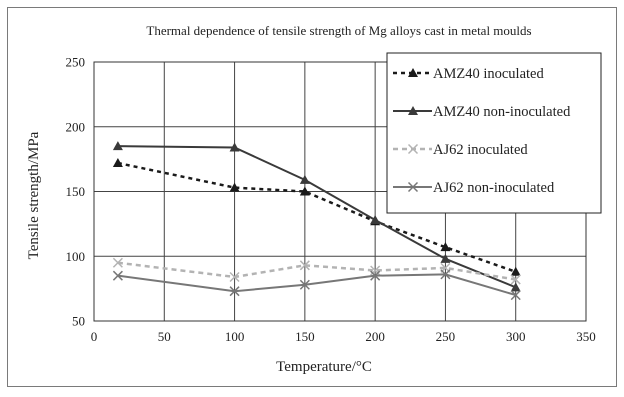  I want to click on y-tick-label: 100, so click(76, 256).